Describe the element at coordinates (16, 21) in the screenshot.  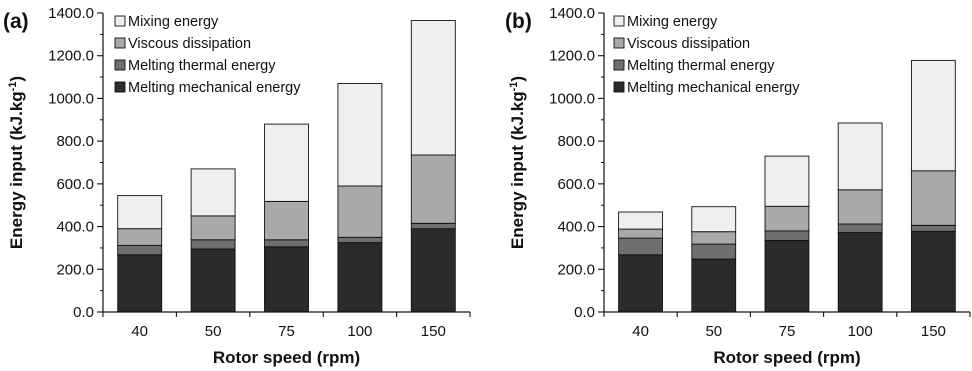
I see `panel-label: (a)` at that location.